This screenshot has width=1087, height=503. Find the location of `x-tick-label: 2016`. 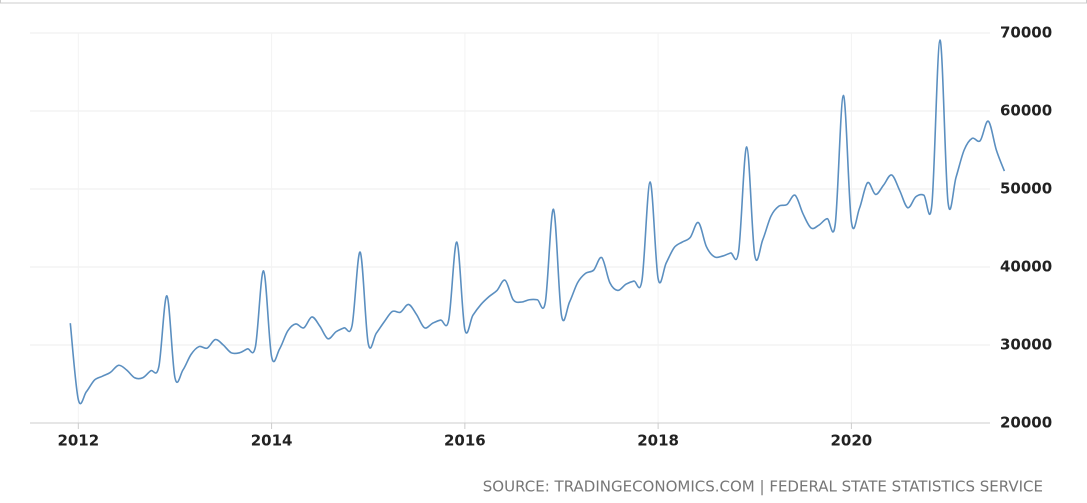

x-tick-label: 2016 is located at coordinates (465, 441).